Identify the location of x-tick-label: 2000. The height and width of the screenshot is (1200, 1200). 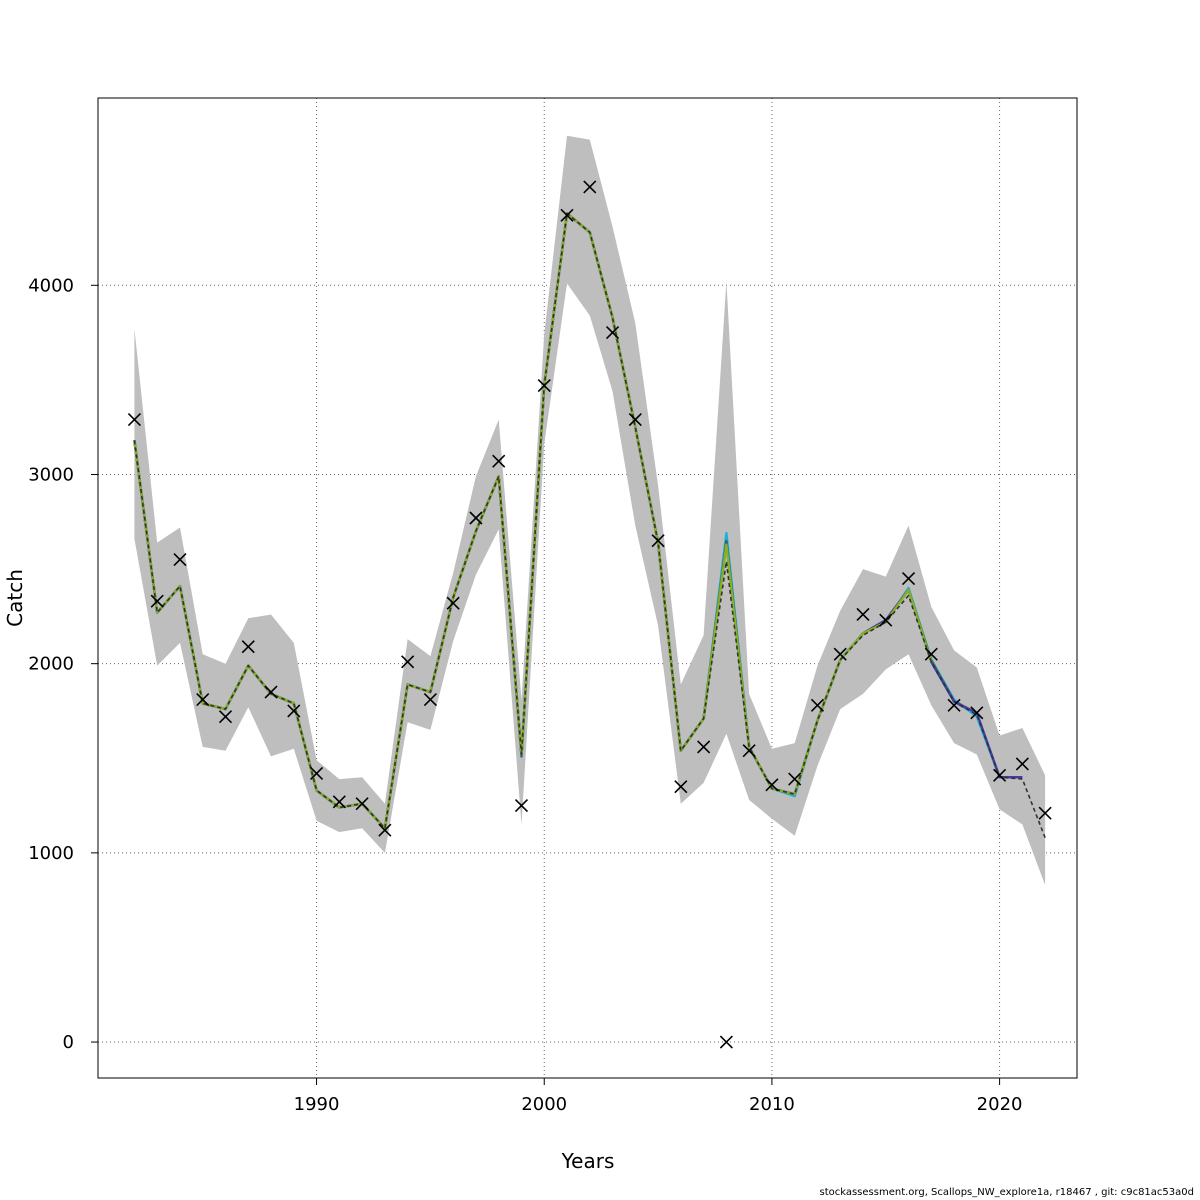
(544, 1104).